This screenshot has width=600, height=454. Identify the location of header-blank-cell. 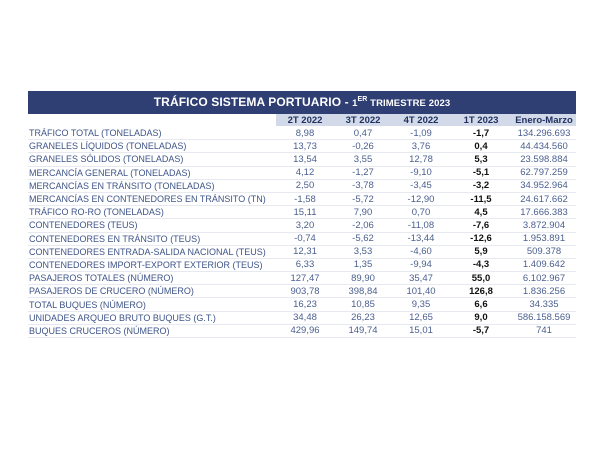
(152, 120).